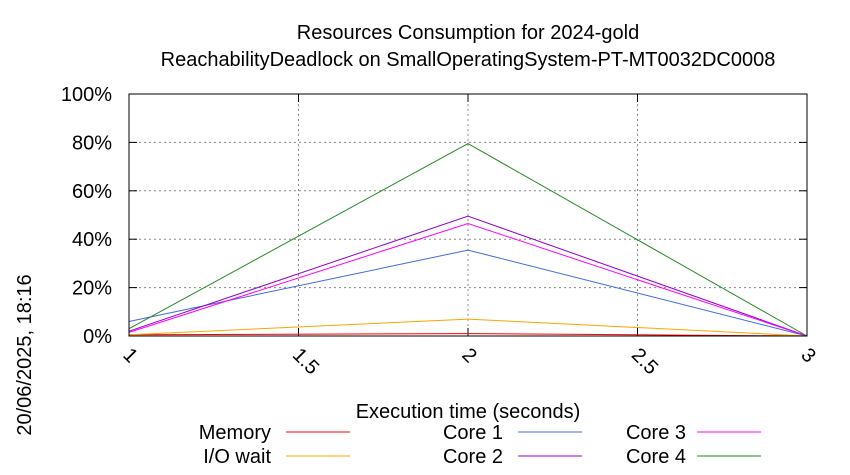  Describe the element at coordinates (468, 412) in the screenshot. I see `x-axis-label: Execution time (seconds)` at that location.